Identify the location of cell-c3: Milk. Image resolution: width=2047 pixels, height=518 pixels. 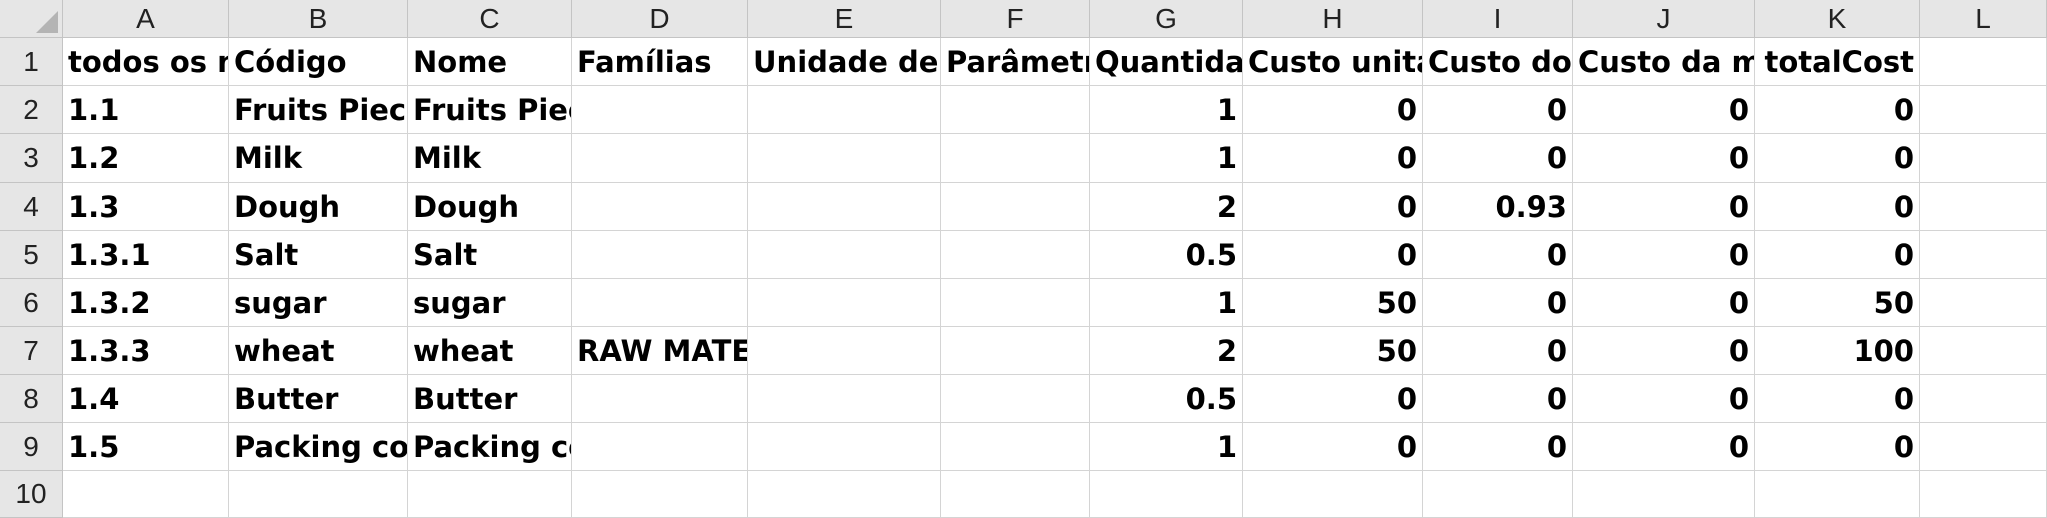
(490, 158).